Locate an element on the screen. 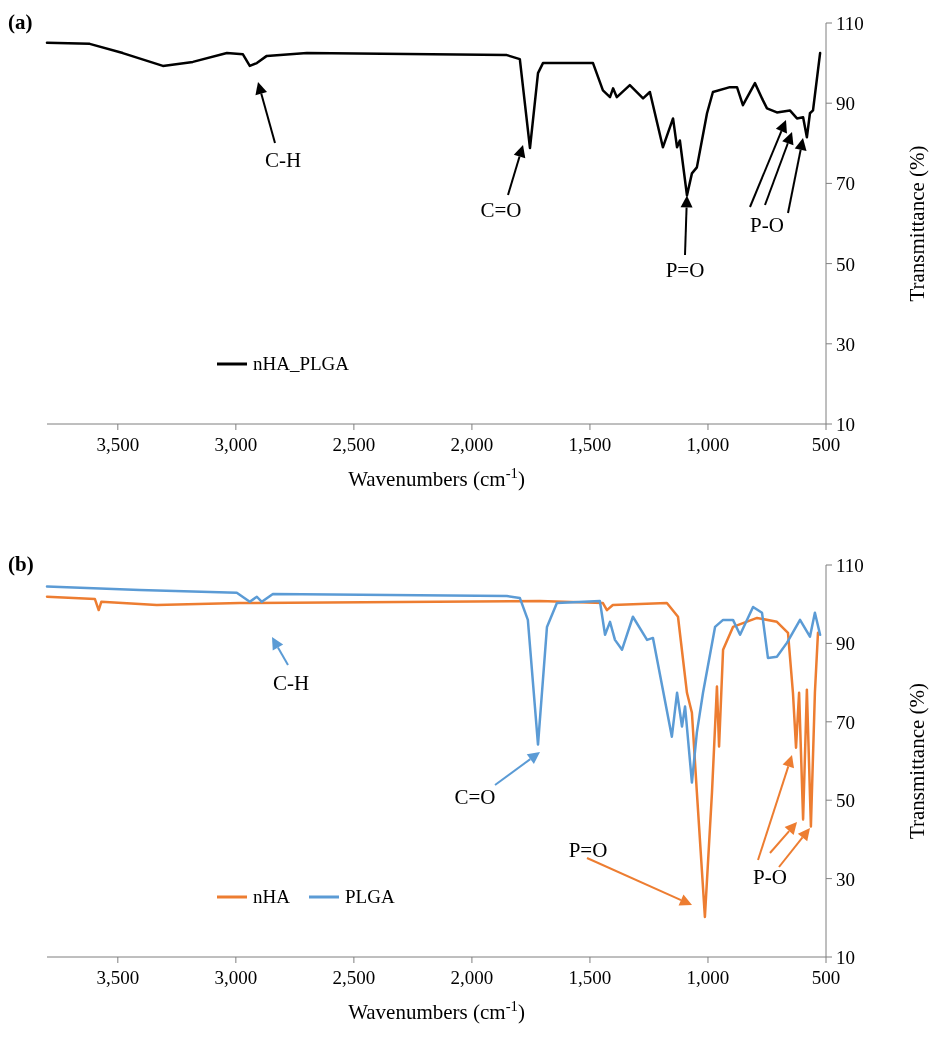 This screenshot has height=1044, width=943. chart-title: (b) is located at coordinates (21, 564).